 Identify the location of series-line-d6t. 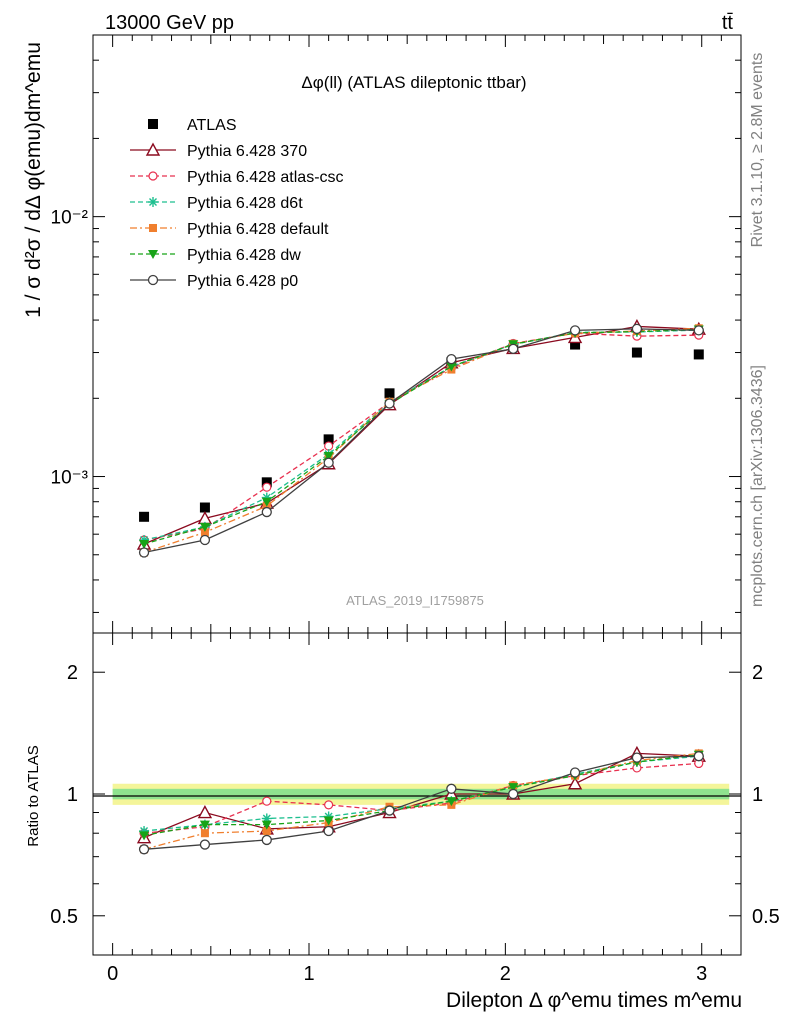
(421, 435).